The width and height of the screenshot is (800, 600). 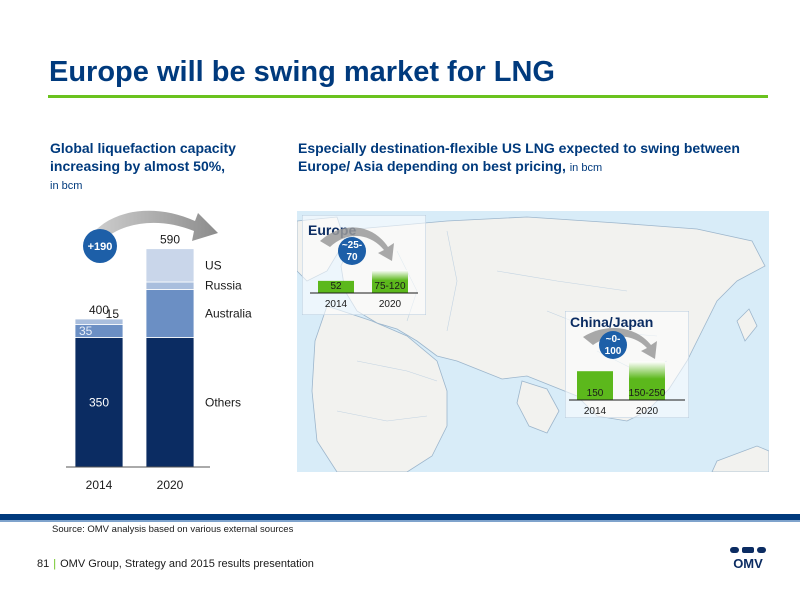 I want to click on bars-layer, so click(x=134, y=358).